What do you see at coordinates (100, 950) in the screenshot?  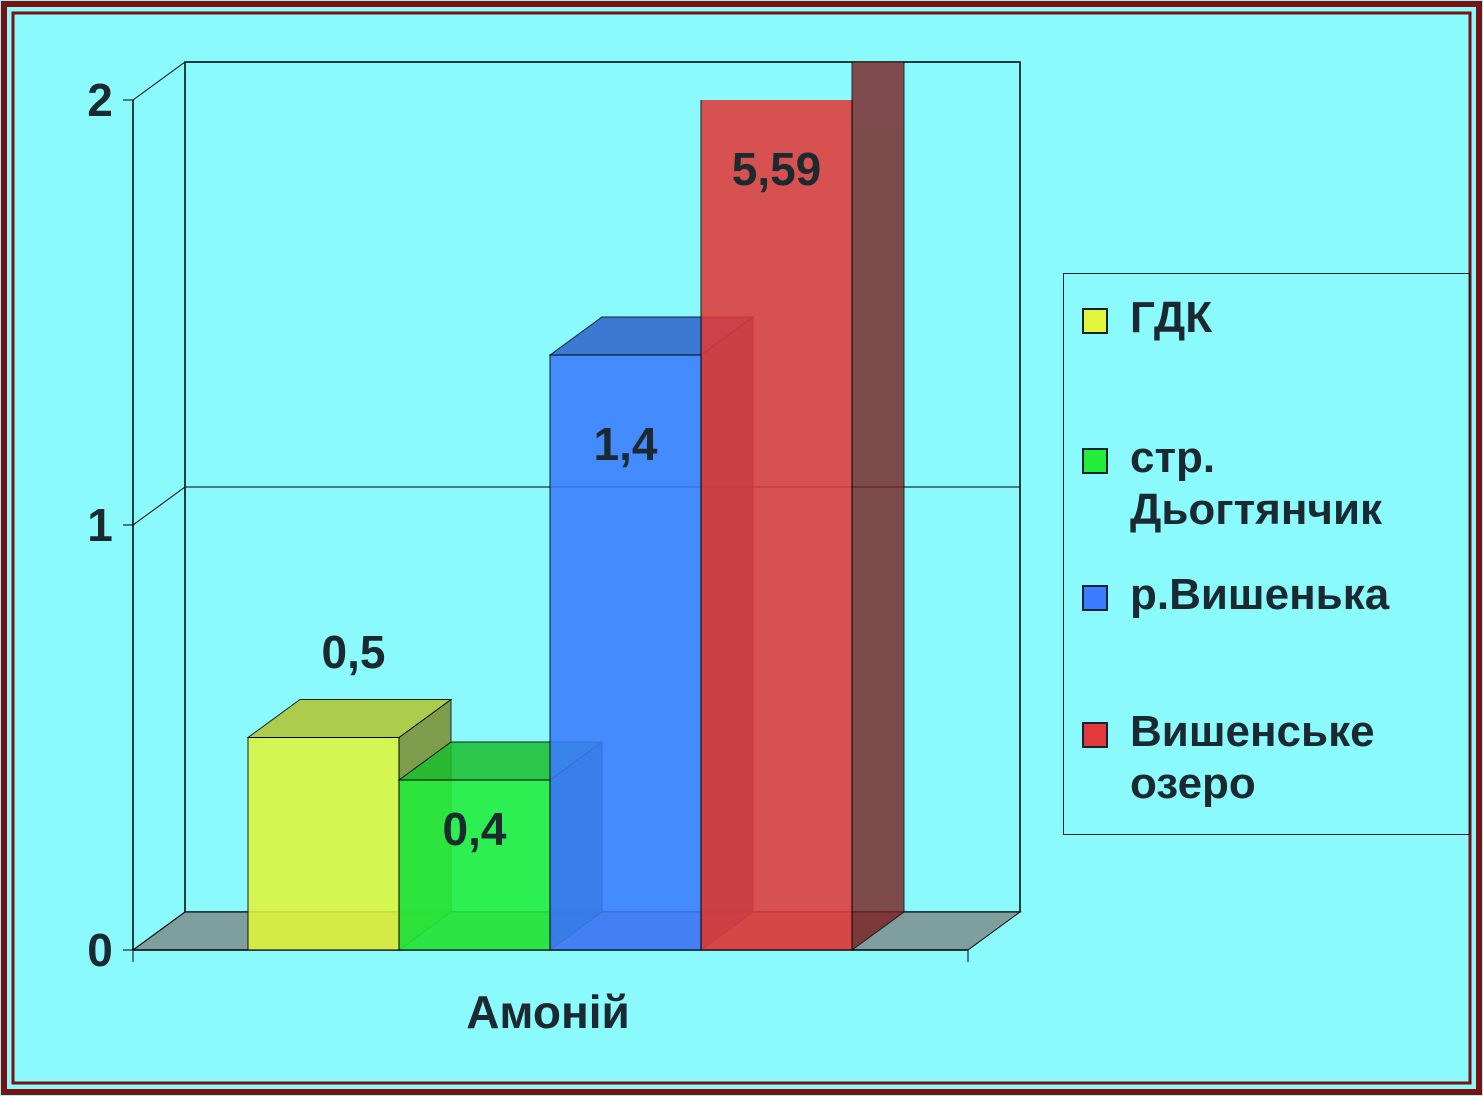 I see `y-tick-label: 0` at bounding box center [100, 950].